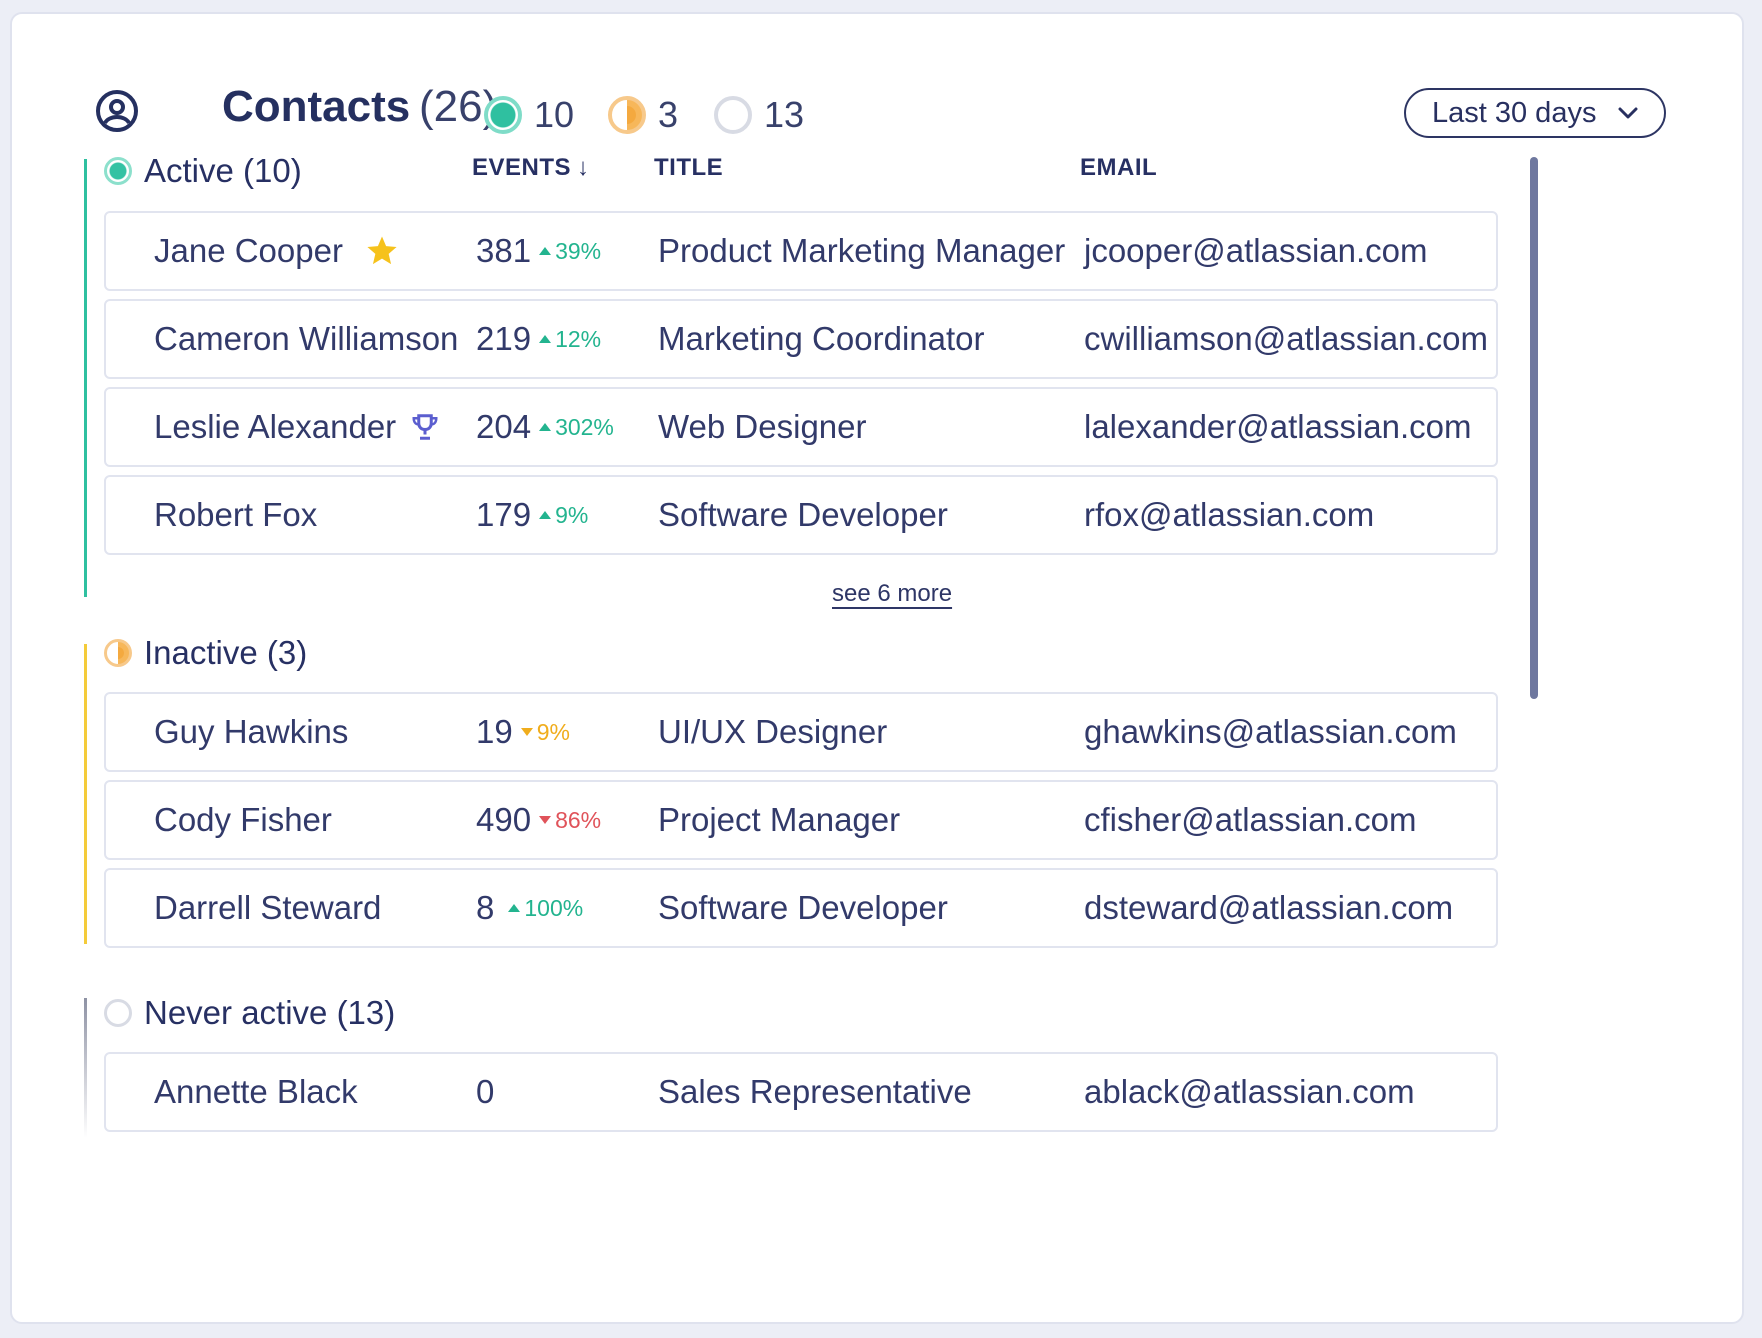 This screenshot has height=1338, width=1762. I want to click on active-section-header: Active (10), so click(203, 171).